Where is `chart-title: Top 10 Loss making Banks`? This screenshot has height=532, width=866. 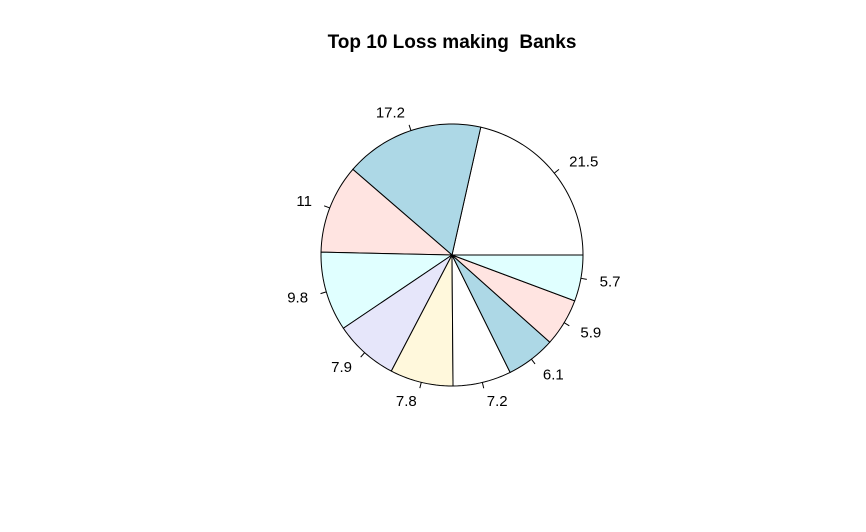
chart-title: Top 10 Loss making Banks is located at coordinates (452, 42).